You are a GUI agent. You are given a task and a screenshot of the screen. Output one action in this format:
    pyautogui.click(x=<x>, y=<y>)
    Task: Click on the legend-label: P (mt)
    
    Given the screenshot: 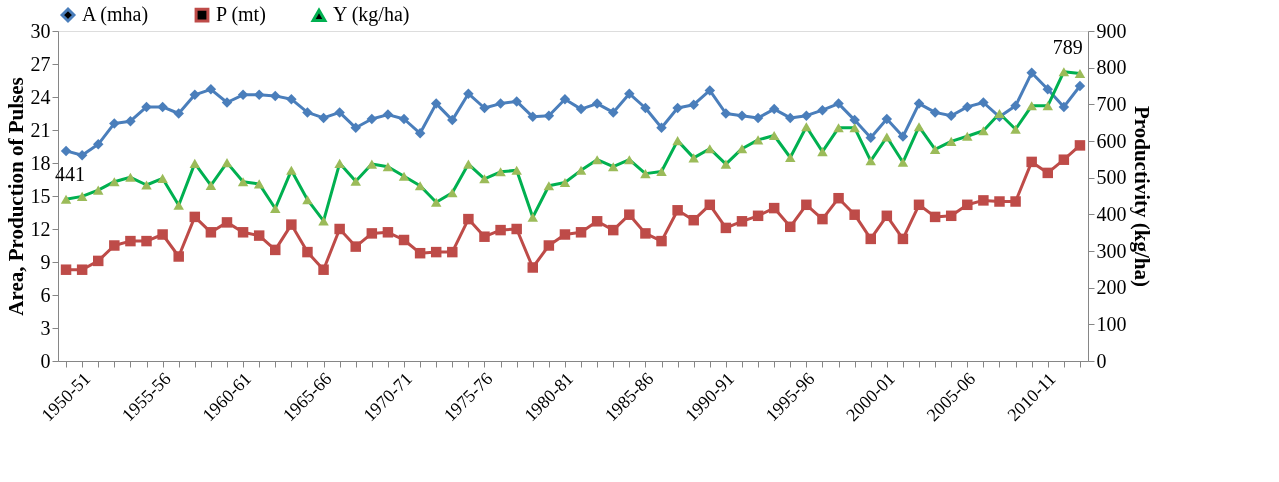 What is the action you would take?
    pyautogui.click(x=241, y=15)
    